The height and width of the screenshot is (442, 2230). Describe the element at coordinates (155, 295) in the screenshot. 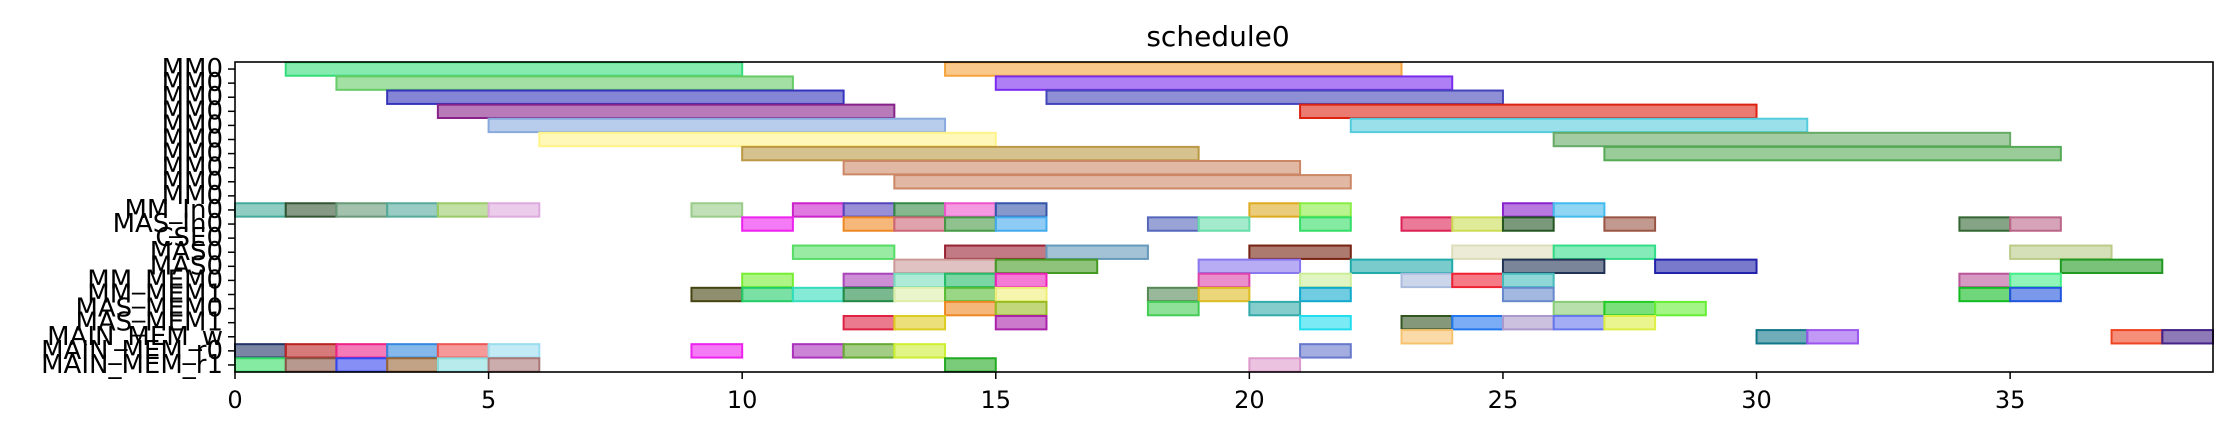

I see `y-tick-label-16: MM_MEM1` at that location.